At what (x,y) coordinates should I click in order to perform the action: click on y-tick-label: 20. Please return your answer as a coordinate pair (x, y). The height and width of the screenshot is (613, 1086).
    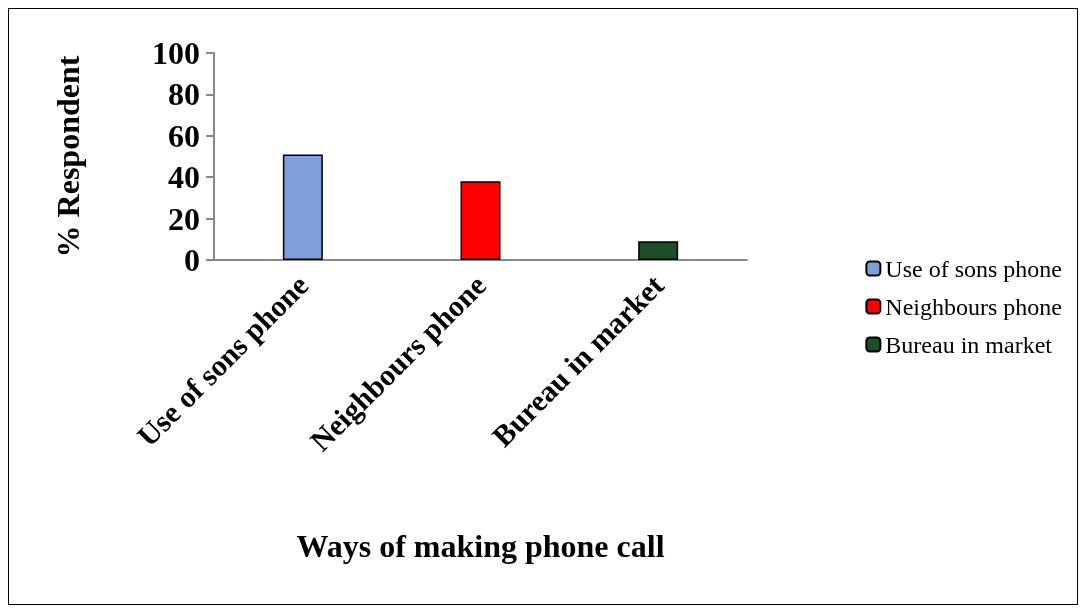
    Looking at the image, I should click on (184, 218).